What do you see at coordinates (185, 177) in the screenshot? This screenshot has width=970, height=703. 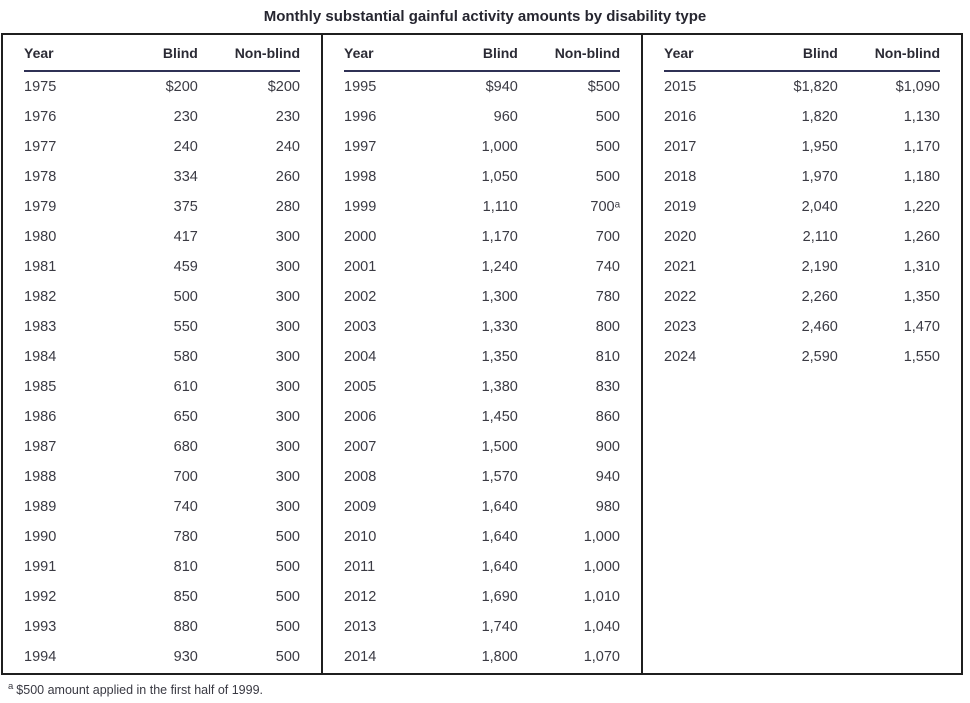 I see `blind-cell: 334` at bounding box center [185, 177].